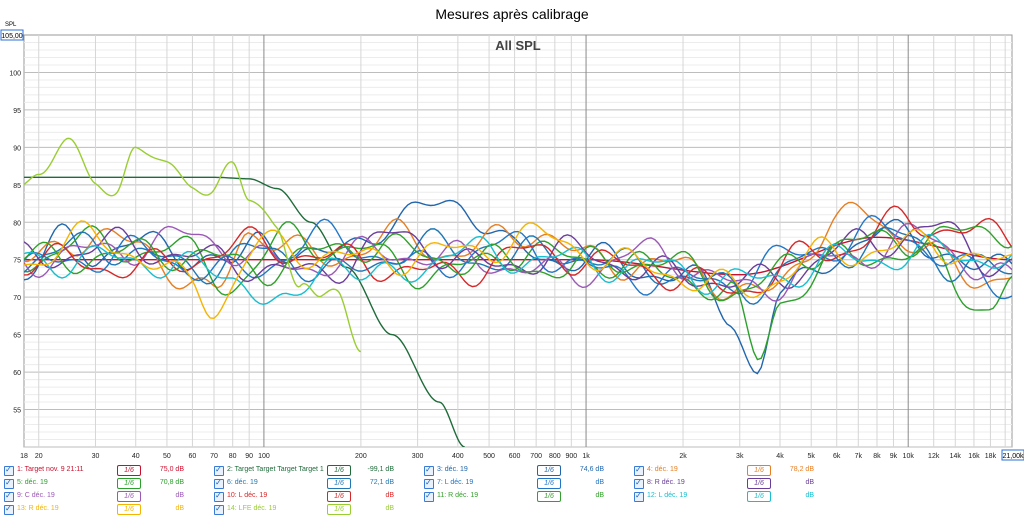  Describe the element at coordinates (316, 510) in the screenshot. I see `legend-item: 14: LFE déc. 19 1/6 dB` at that location.